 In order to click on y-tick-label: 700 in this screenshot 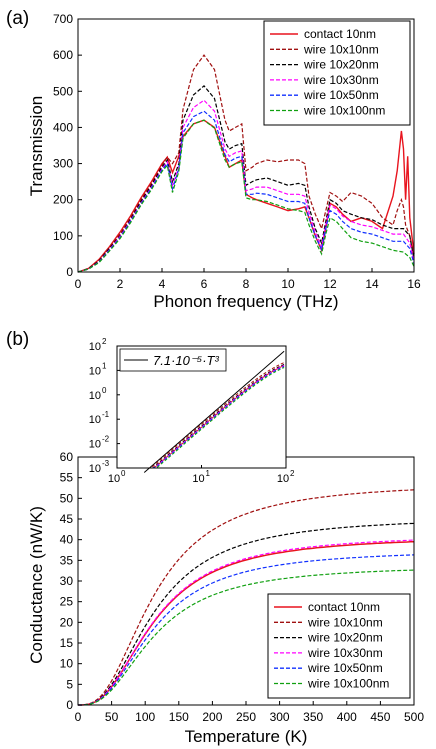, I will do `click(63, 19)`.